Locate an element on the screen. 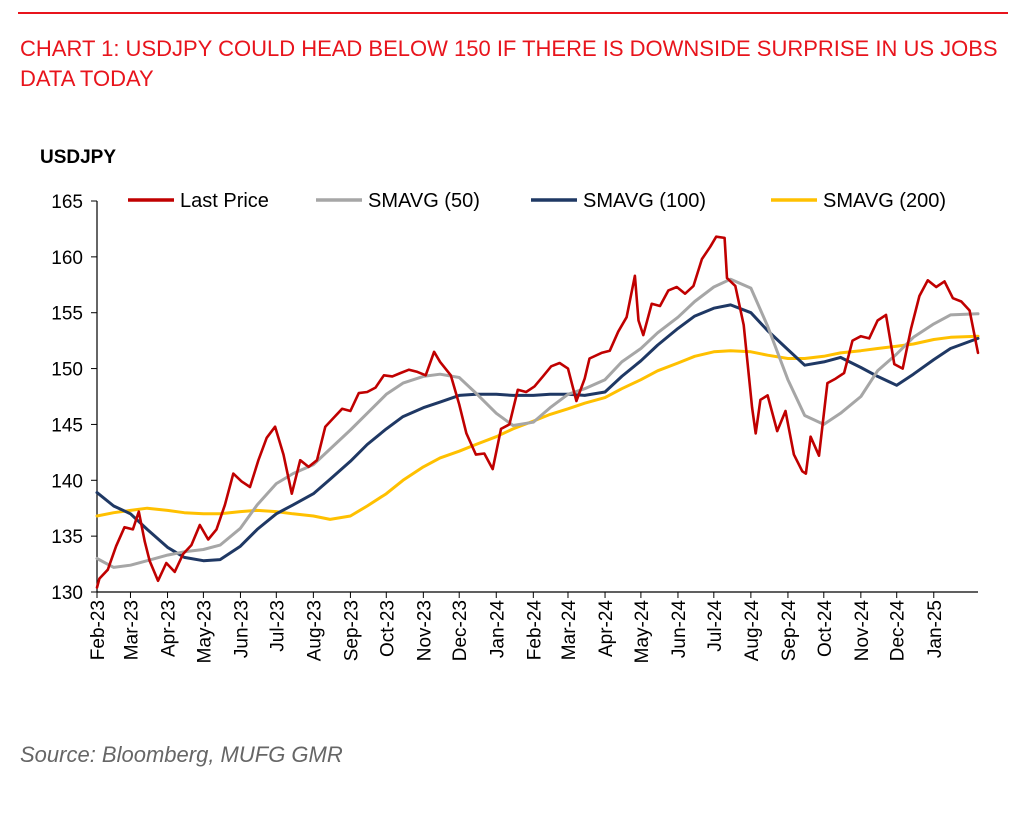 Image resolution: width=1022 pixels, height=814 pixels. x-tick-label: Sep-23 is located at coordinates (351, 630).